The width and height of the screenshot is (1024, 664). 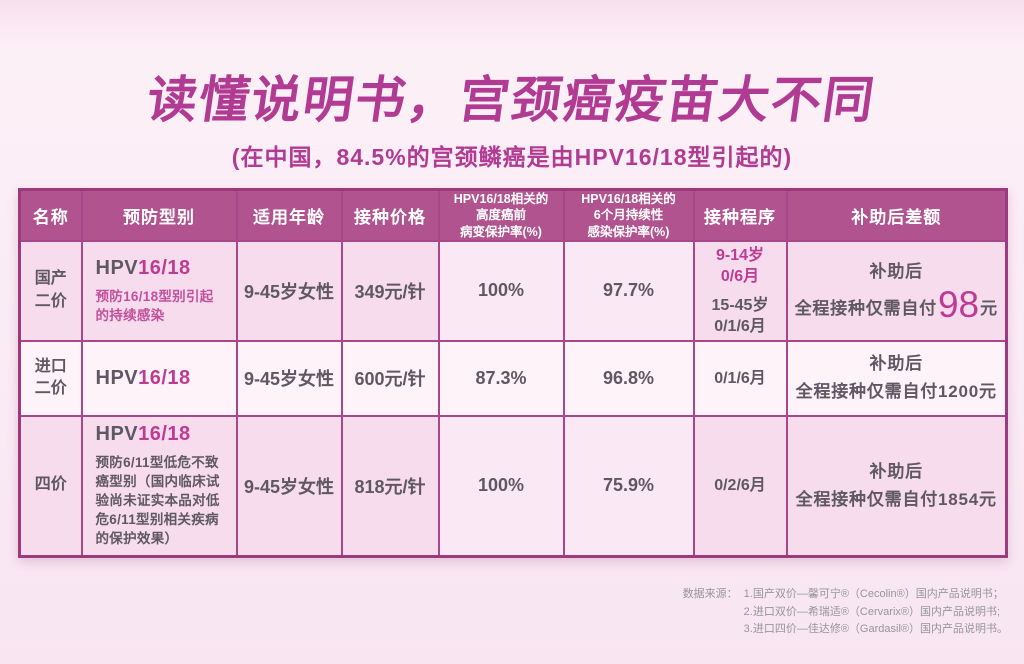 I want to click on col-header-lesion-protection: HPV16/18相关的 高度癌前 病变保护率(%), so click(x=501, y=215).